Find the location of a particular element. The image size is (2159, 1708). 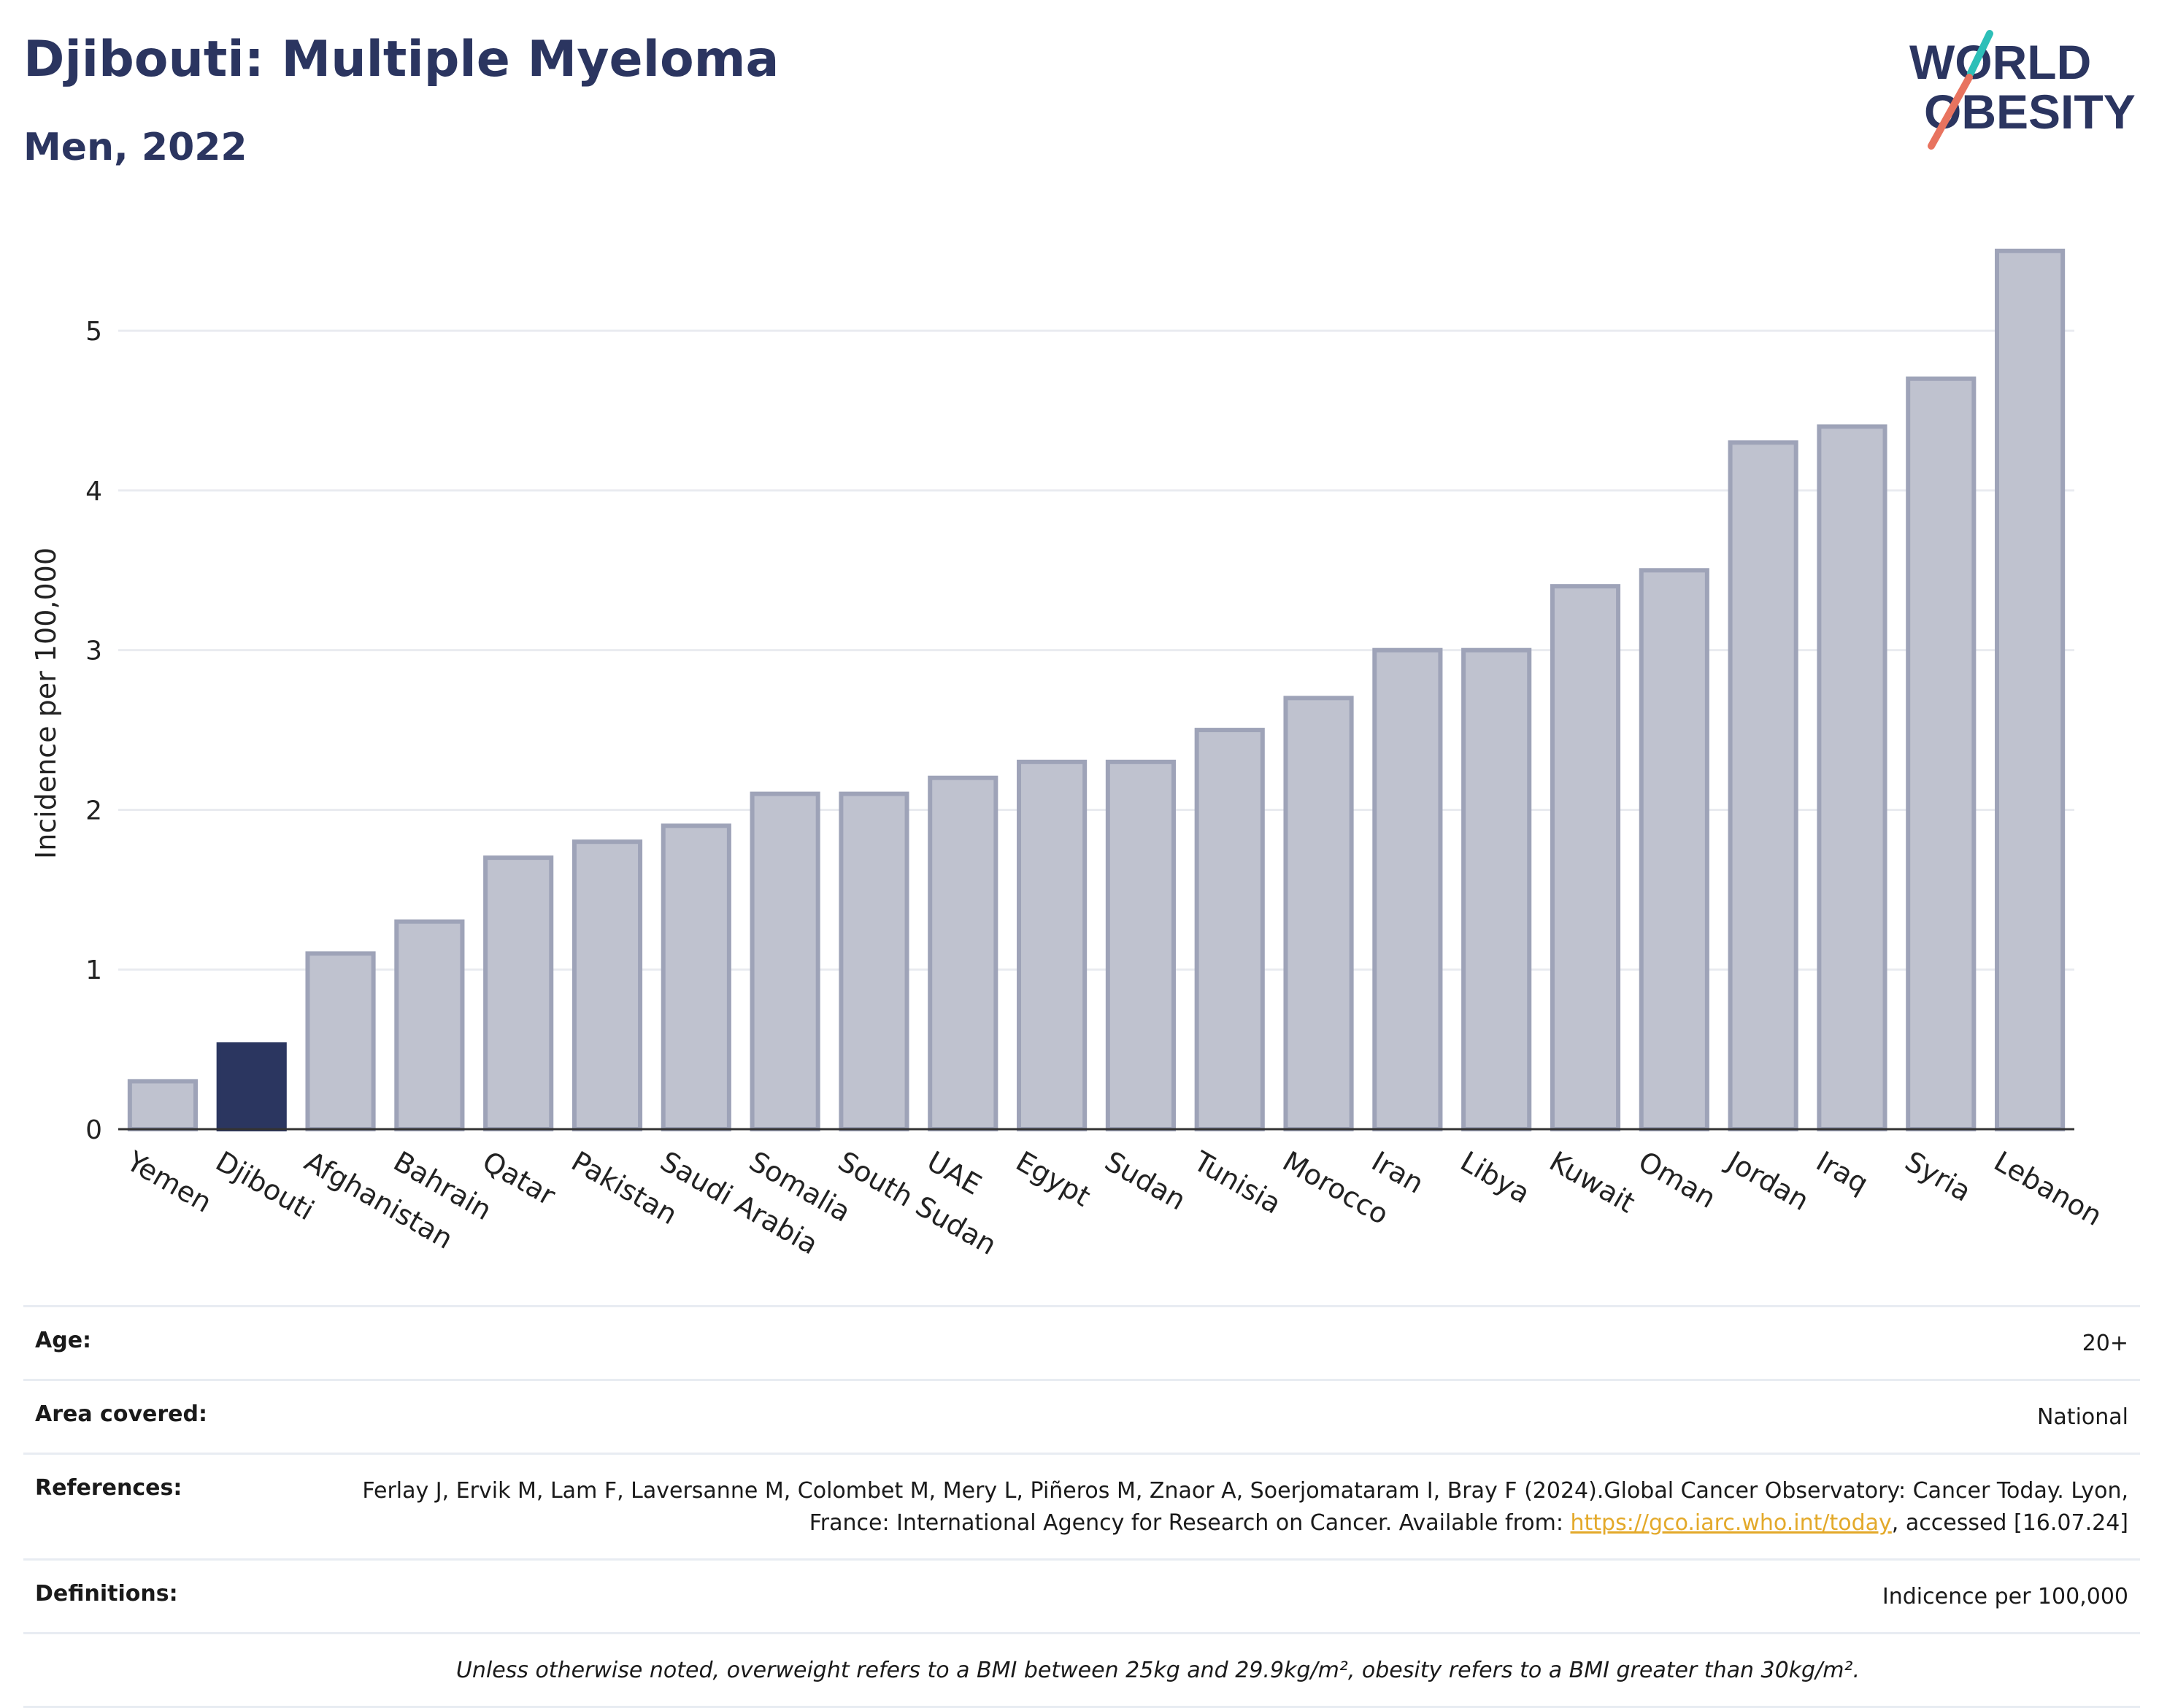

info-row-definitions: Definitions: Indicence per 100,000 is located at coordinates (1082, 1595).